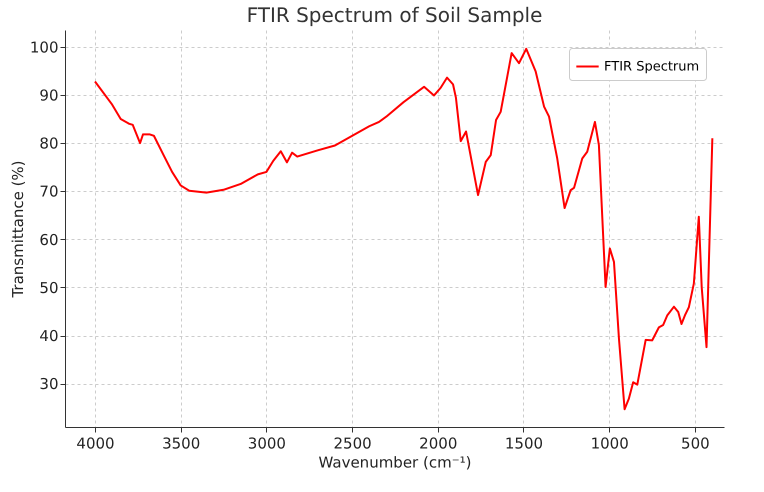  Describe the element at coordinates (48, 143) in the screenshot. I see `y-tick-label: 80` at that location.